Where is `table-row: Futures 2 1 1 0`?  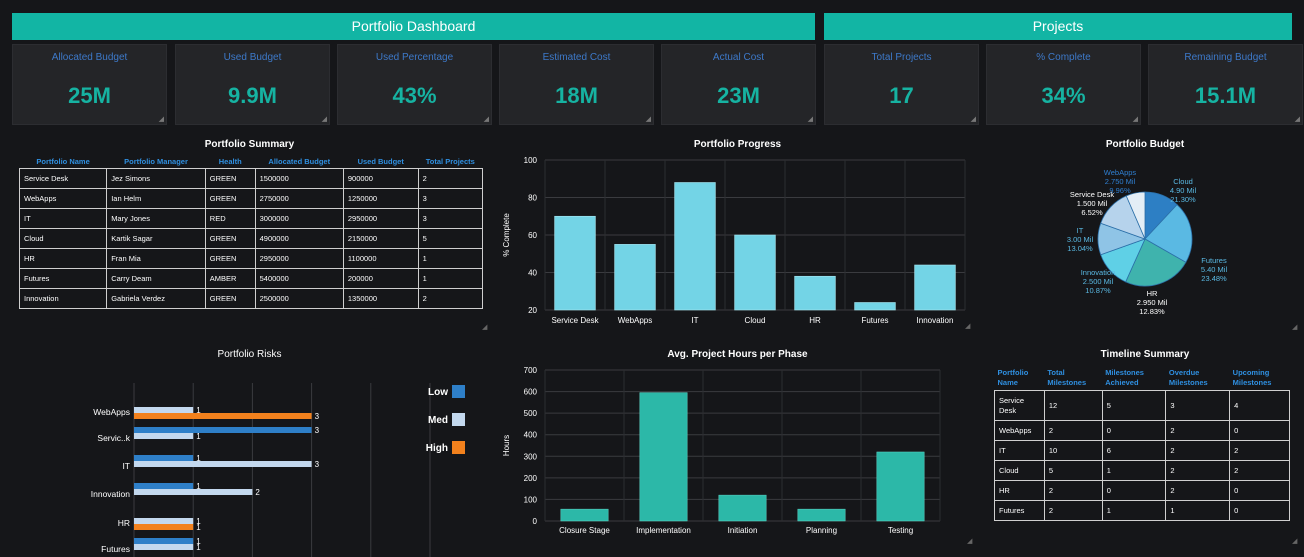
table-row: Futures 2 1 1 0 is located at coordinates (1142, 510).